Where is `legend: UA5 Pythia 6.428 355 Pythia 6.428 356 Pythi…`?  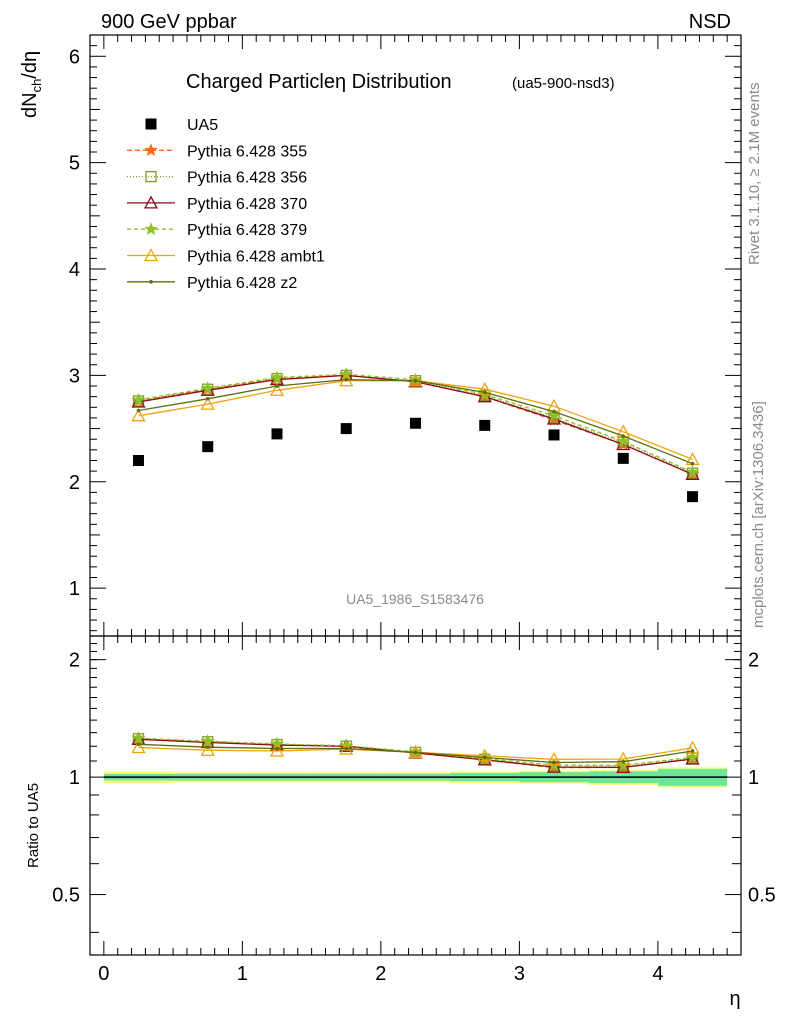
legend: UA5 Pythia 6.428 355 Pythia 6.428 356 Pythi… is located at coordinates (226, 204).